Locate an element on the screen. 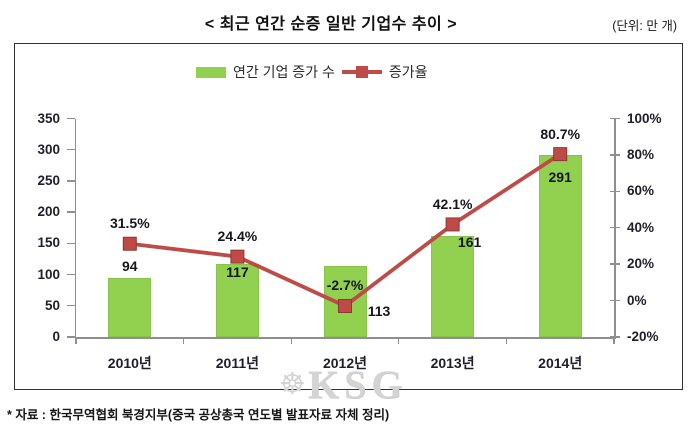  y-axis-right-tick-label: 80% is located at coordinates (641, 154).